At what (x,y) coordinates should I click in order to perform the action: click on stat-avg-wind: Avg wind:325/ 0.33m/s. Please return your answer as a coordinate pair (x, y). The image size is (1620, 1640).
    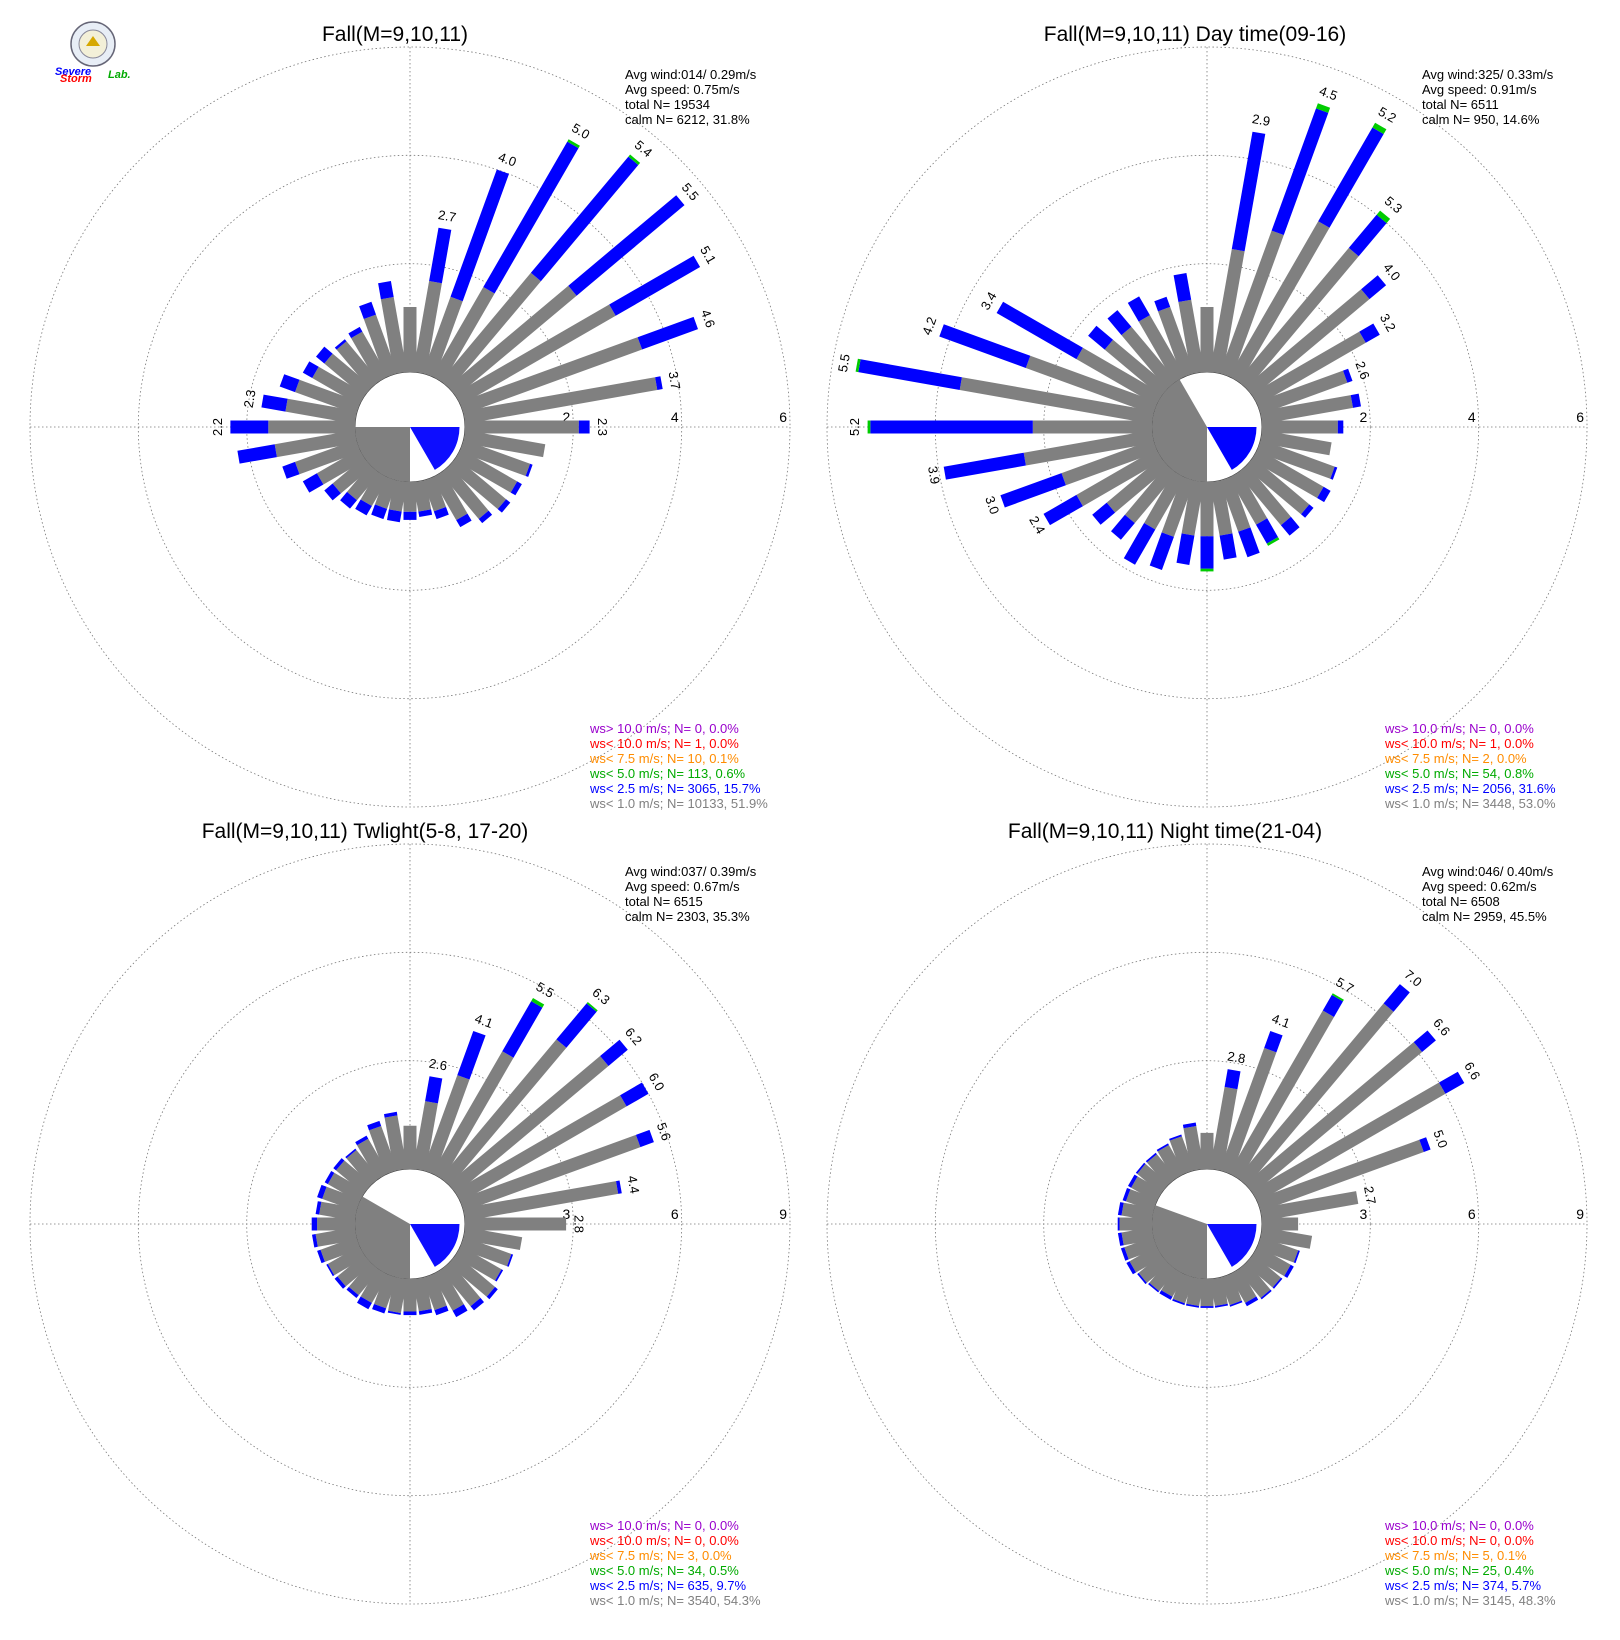
    Looking at the image, I should click on (1488, 74).